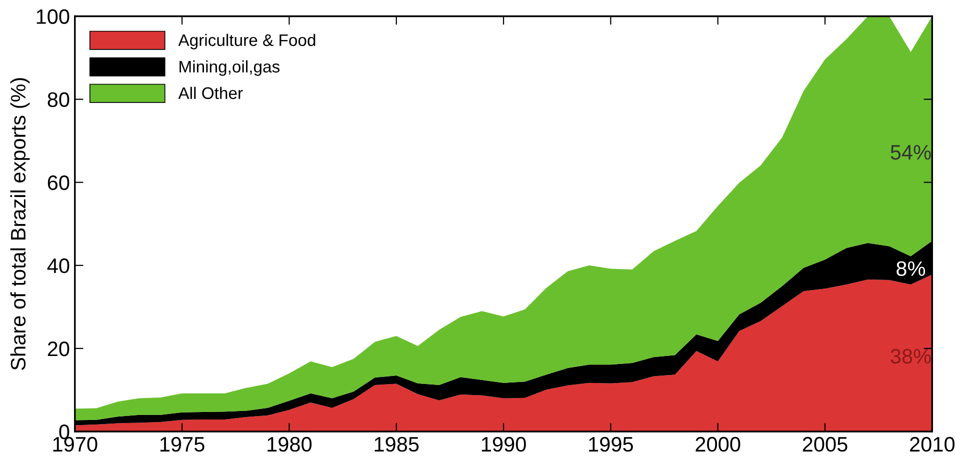  I want to click on y-tick-label: 40, so click(58, 266).